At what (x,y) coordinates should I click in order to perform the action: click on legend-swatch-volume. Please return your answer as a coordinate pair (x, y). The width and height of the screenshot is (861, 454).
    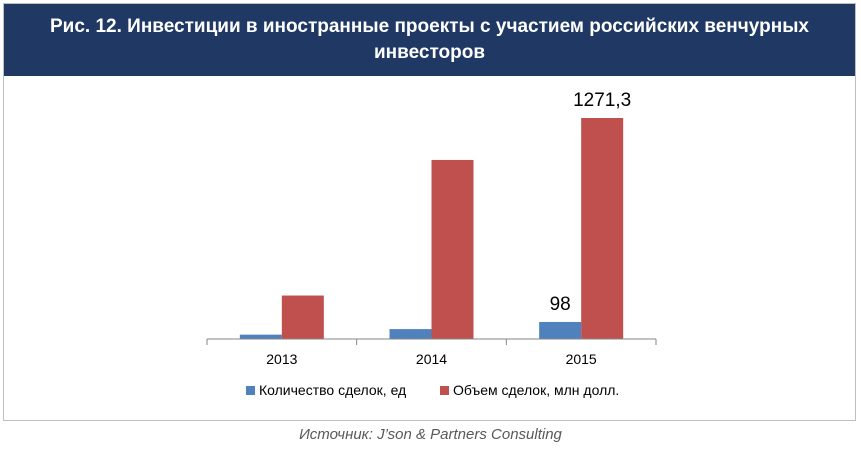
    Looking at the image, I should click on (444, 390).